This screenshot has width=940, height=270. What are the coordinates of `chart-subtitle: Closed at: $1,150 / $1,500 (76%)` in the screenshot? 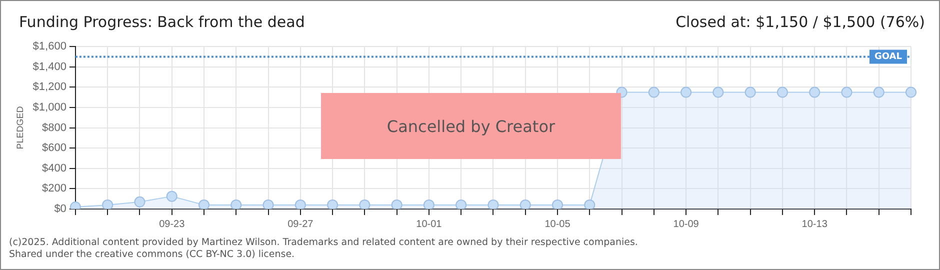 It's located at (800, 22).